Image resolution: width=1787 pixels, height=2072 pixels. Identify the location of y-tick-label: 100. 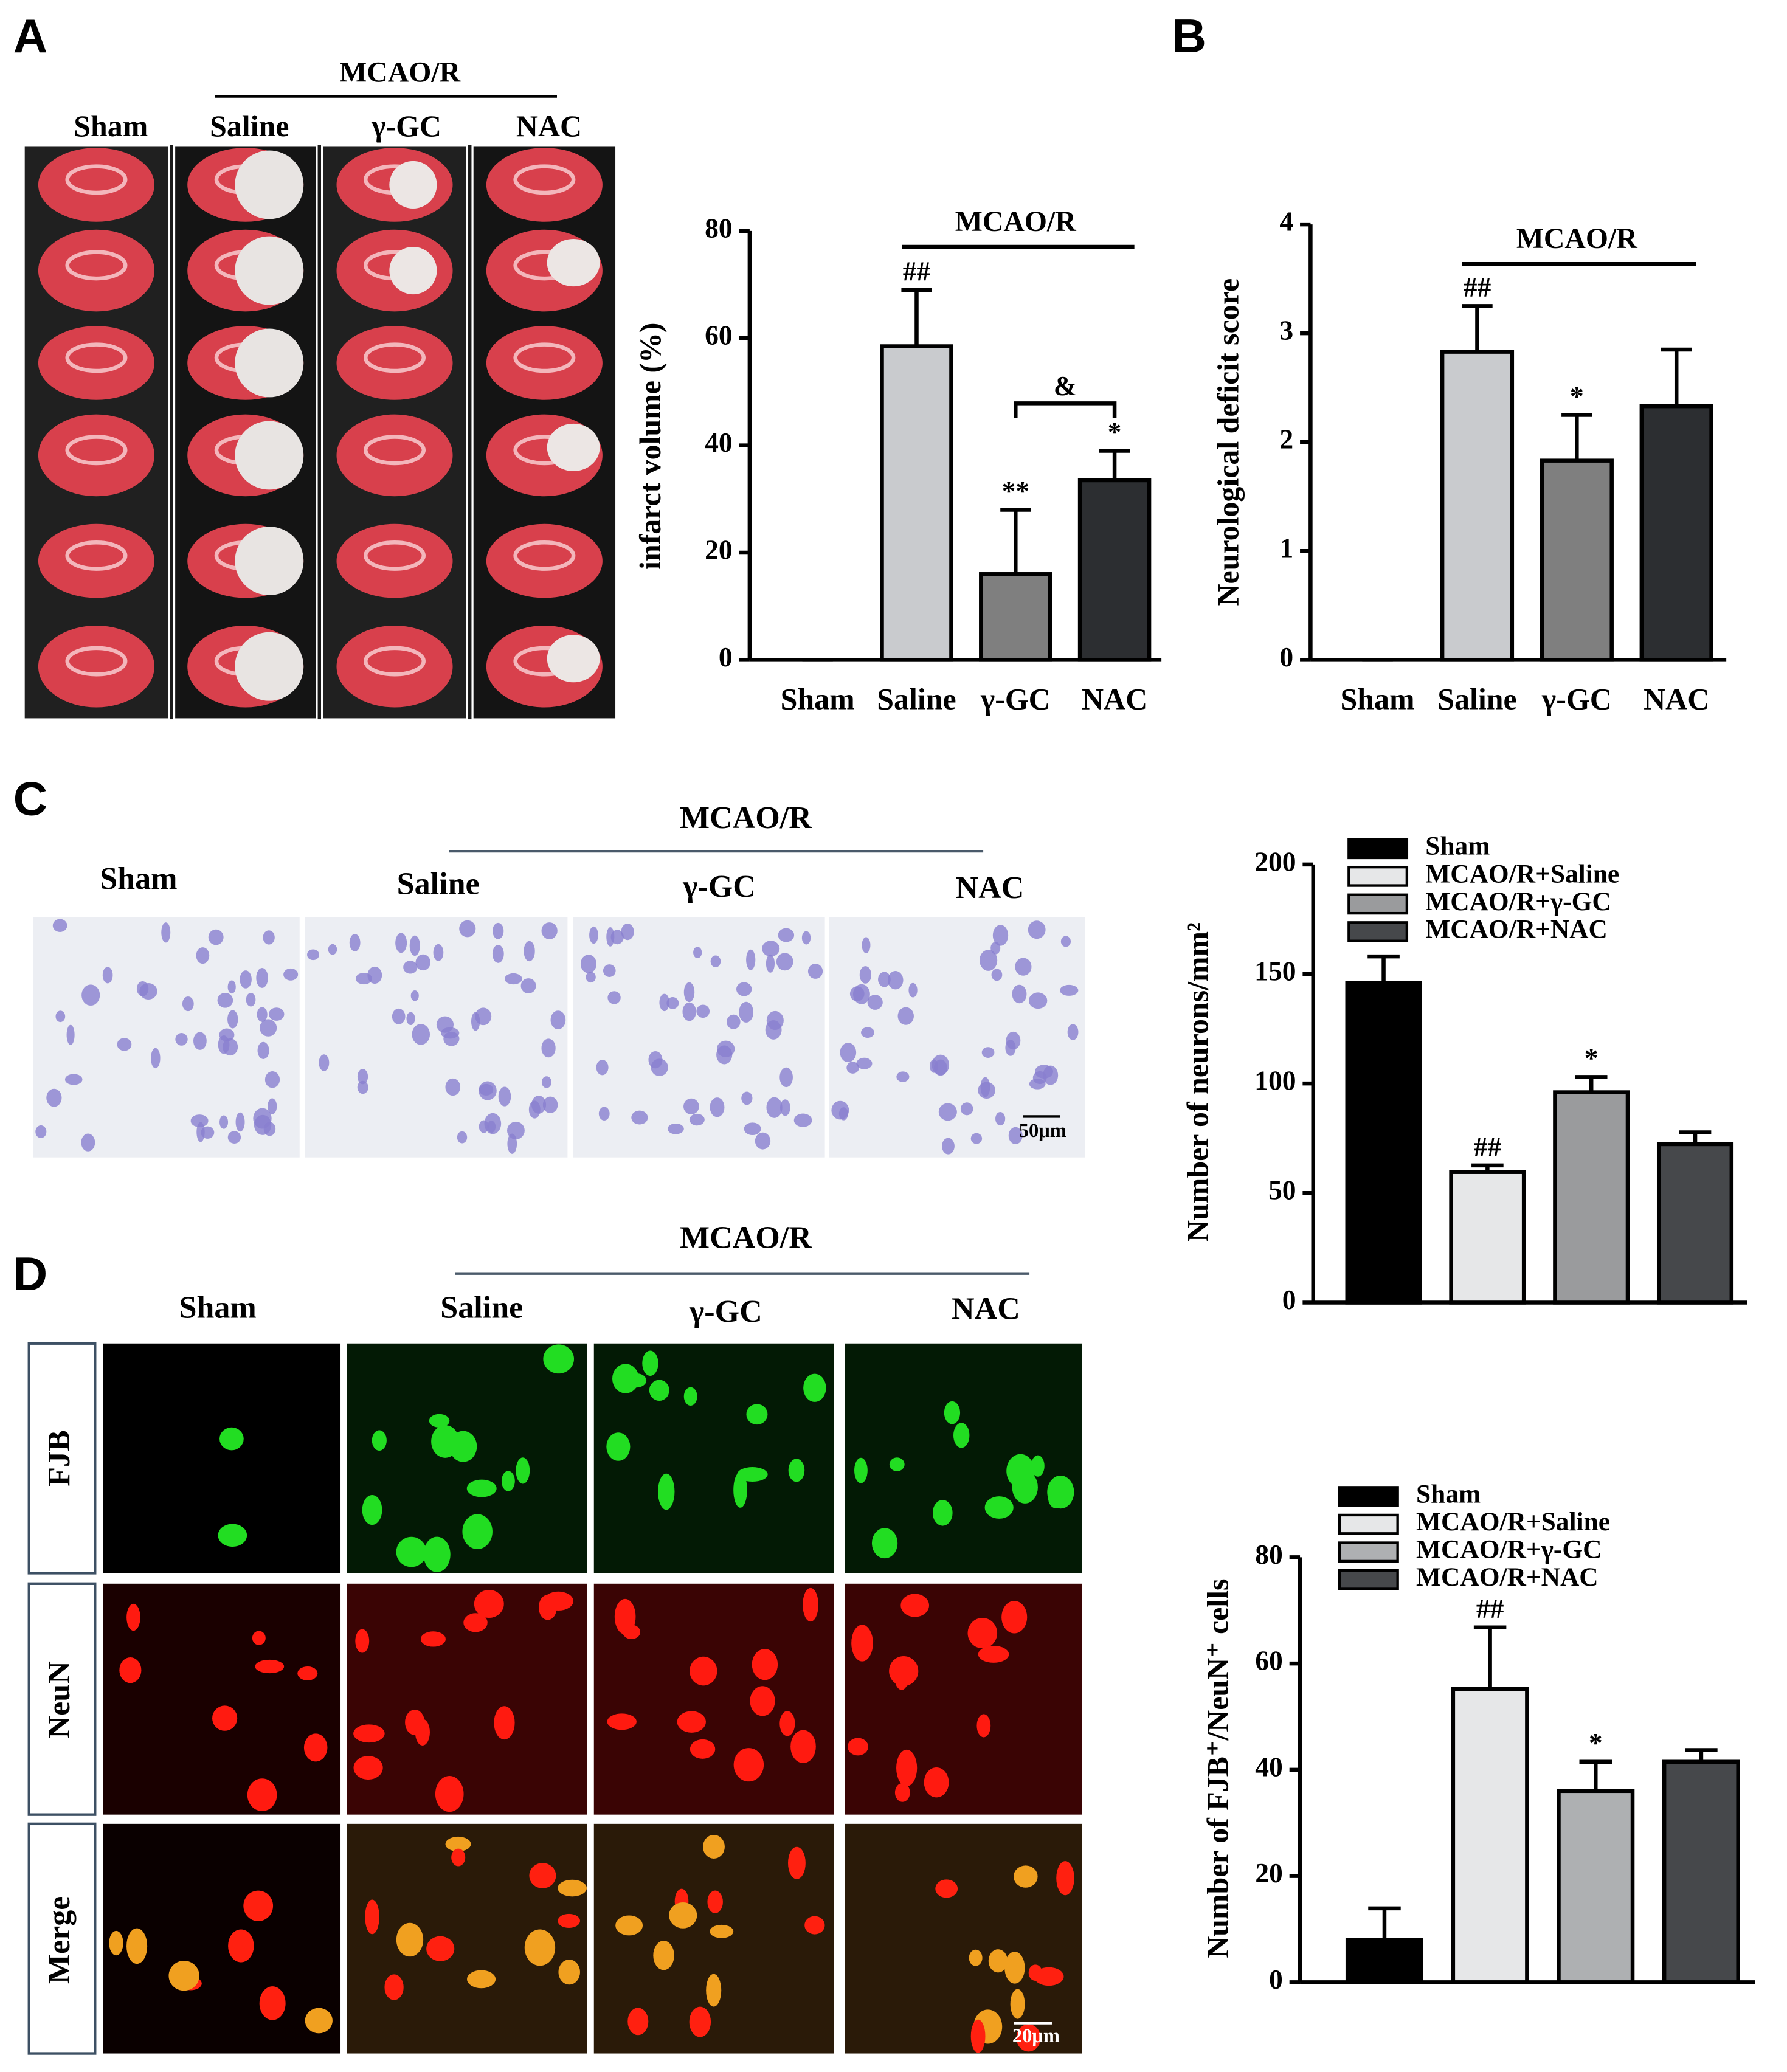
(1275, 1080).